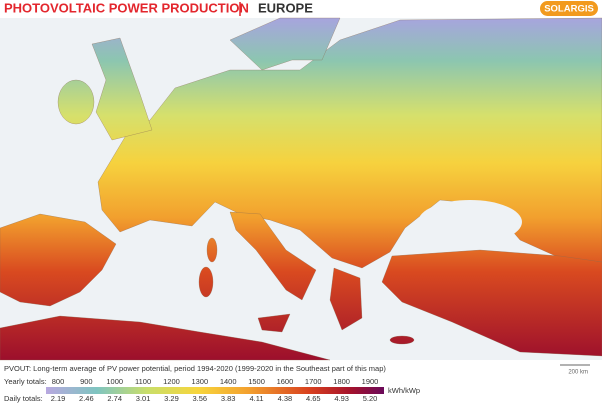 The width and height of the screenshot is (602, 409). I want to click on daily-value: 4.93, so click(341, 398).